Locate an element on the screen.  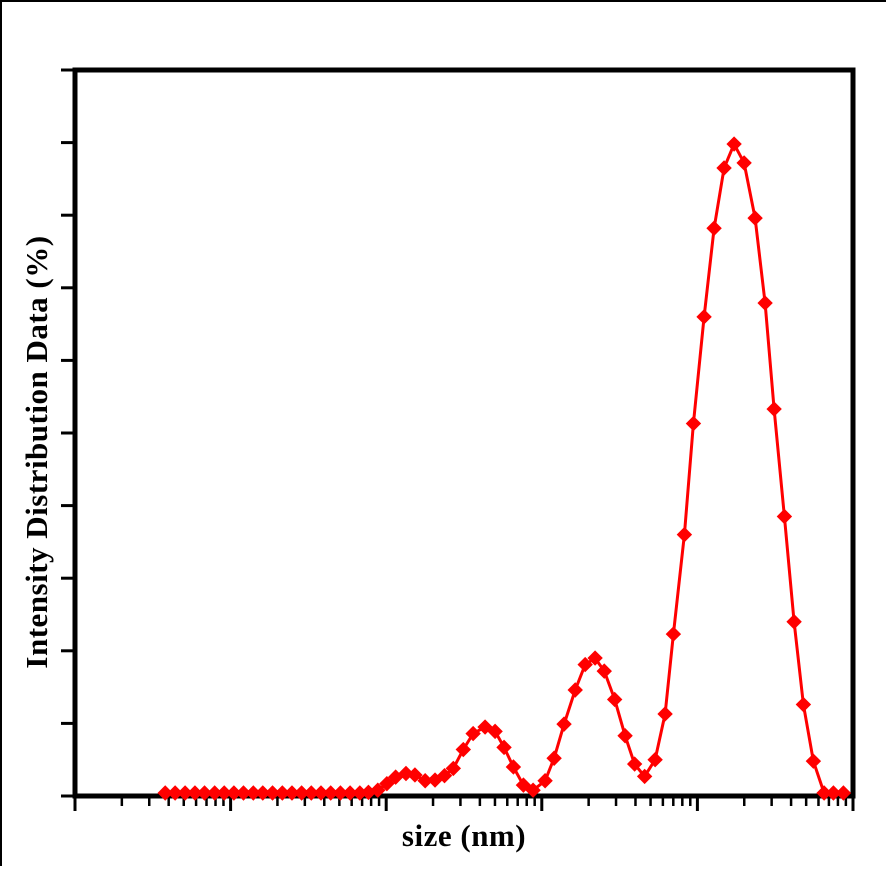
page-border-top is located at coordinates (443, 1).